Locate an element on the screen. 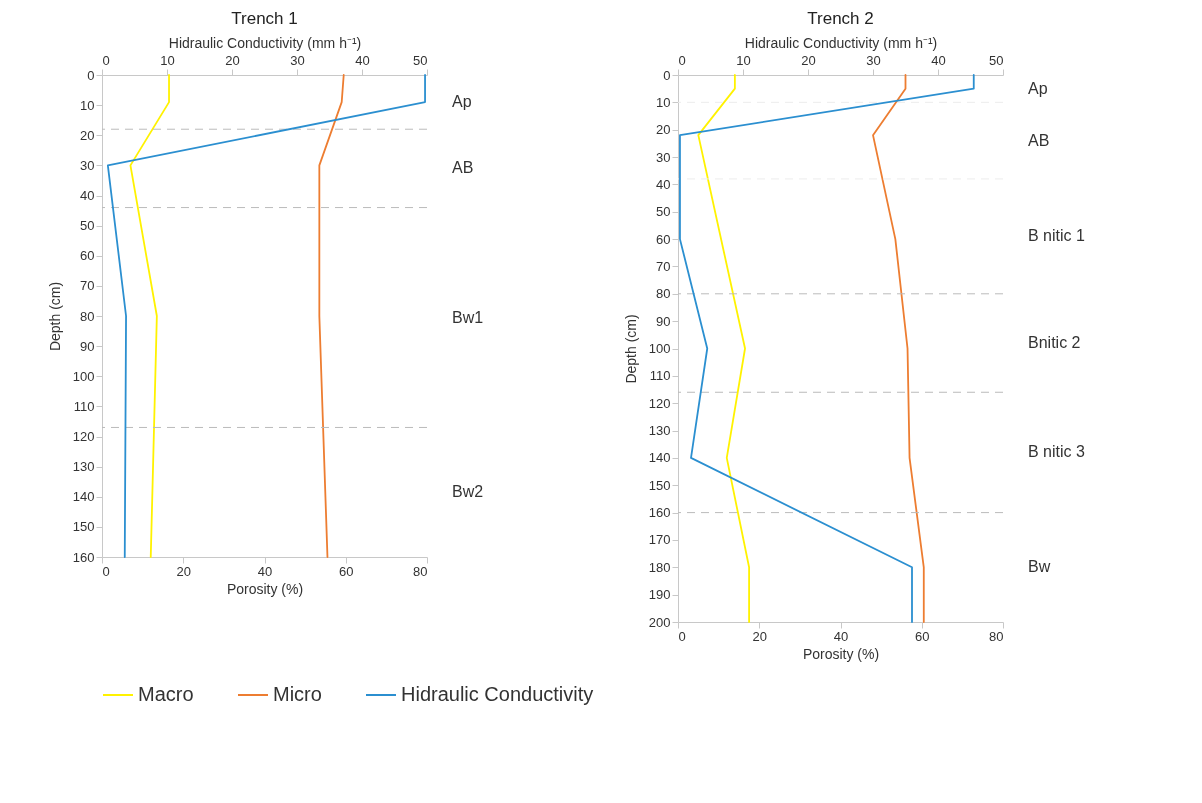 The width and height of the screenshot is (1202, 803). legend-label: Micro is located at coordinates (297, 694).